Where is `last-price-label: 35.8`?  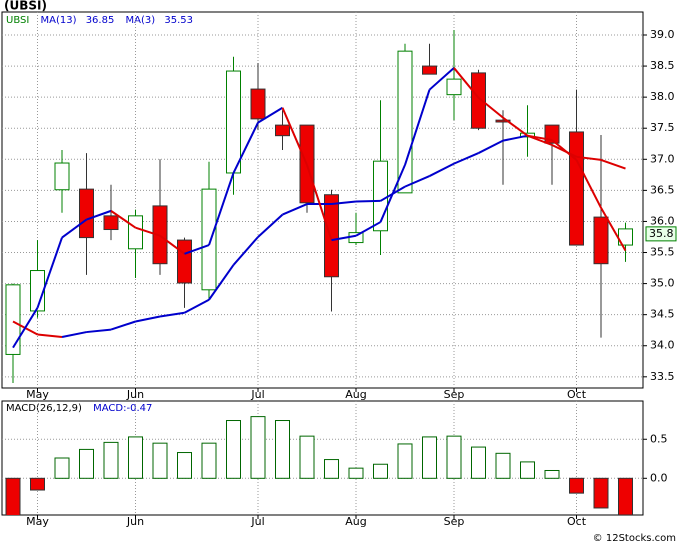 last-price-label: 35.8 is located at coordinates (661, 233).